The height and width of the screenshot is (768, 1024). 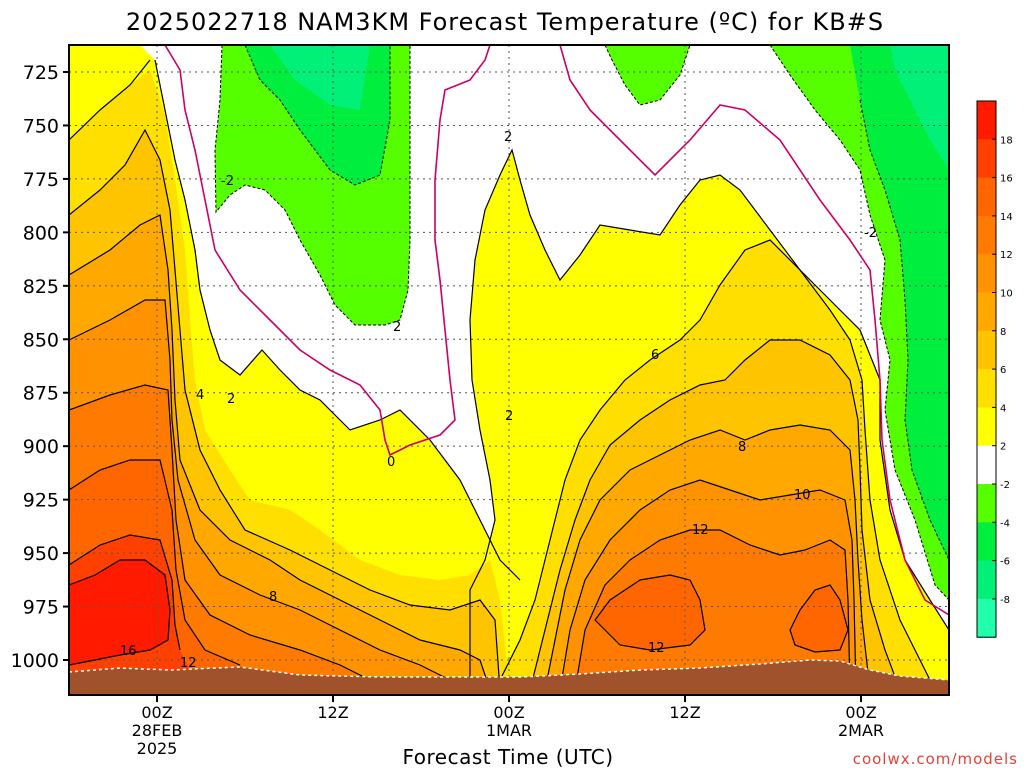 I want to click on x-tick-label: 1MAR, so click(x=509, y=730).